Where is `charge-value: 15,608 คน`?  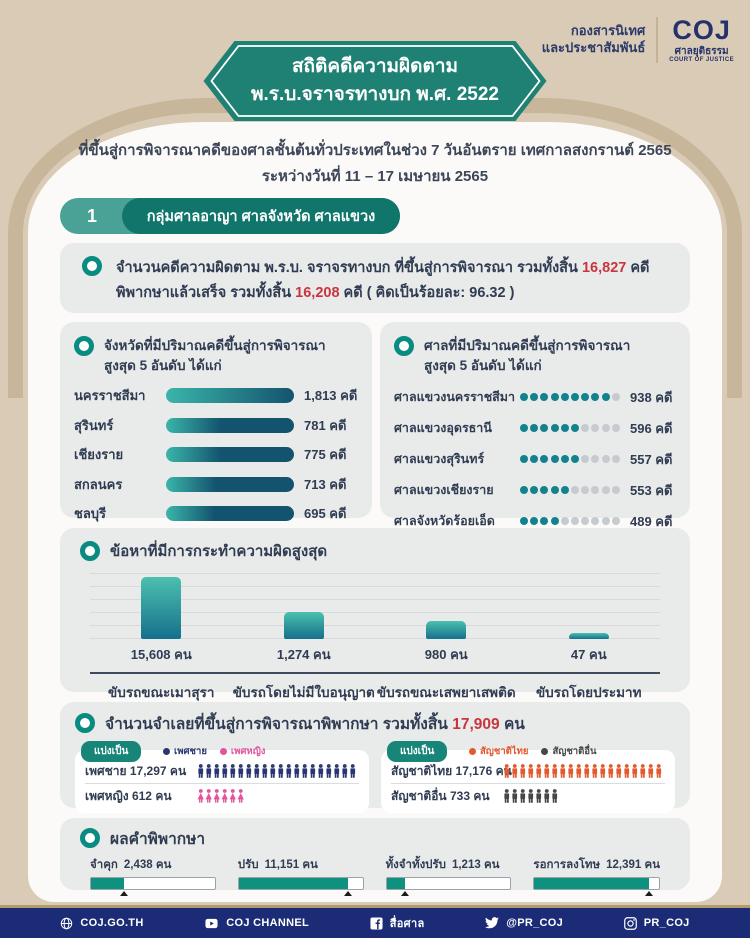
charge-value: 15,608 คน is located at coordinates (161, 654).